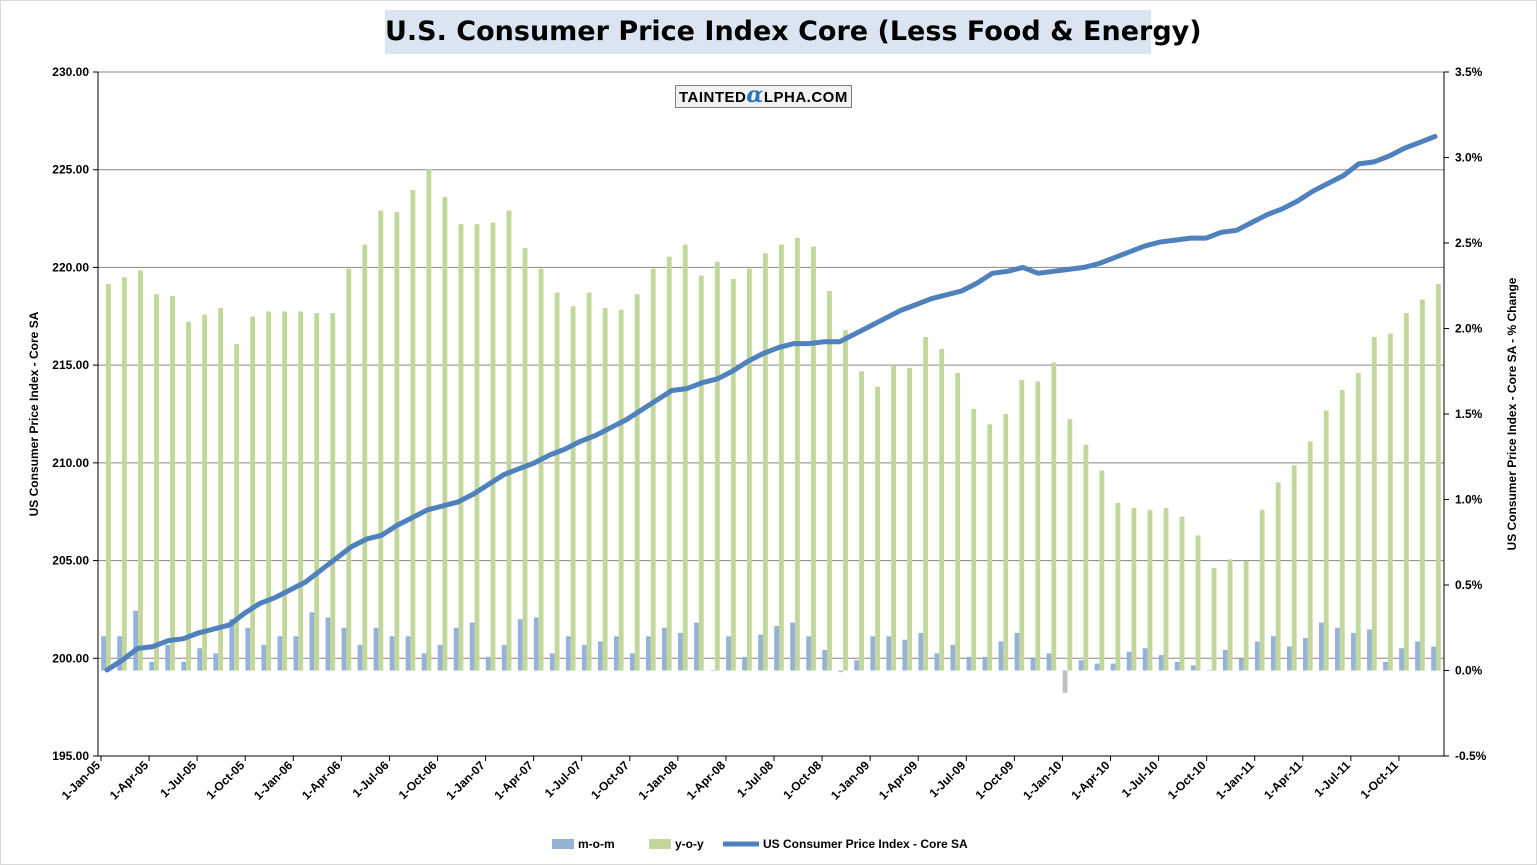 This screenshot has height=865, width=1537. I want to click on x-tick-label: 1-Apr-11, so click(1283, 780).